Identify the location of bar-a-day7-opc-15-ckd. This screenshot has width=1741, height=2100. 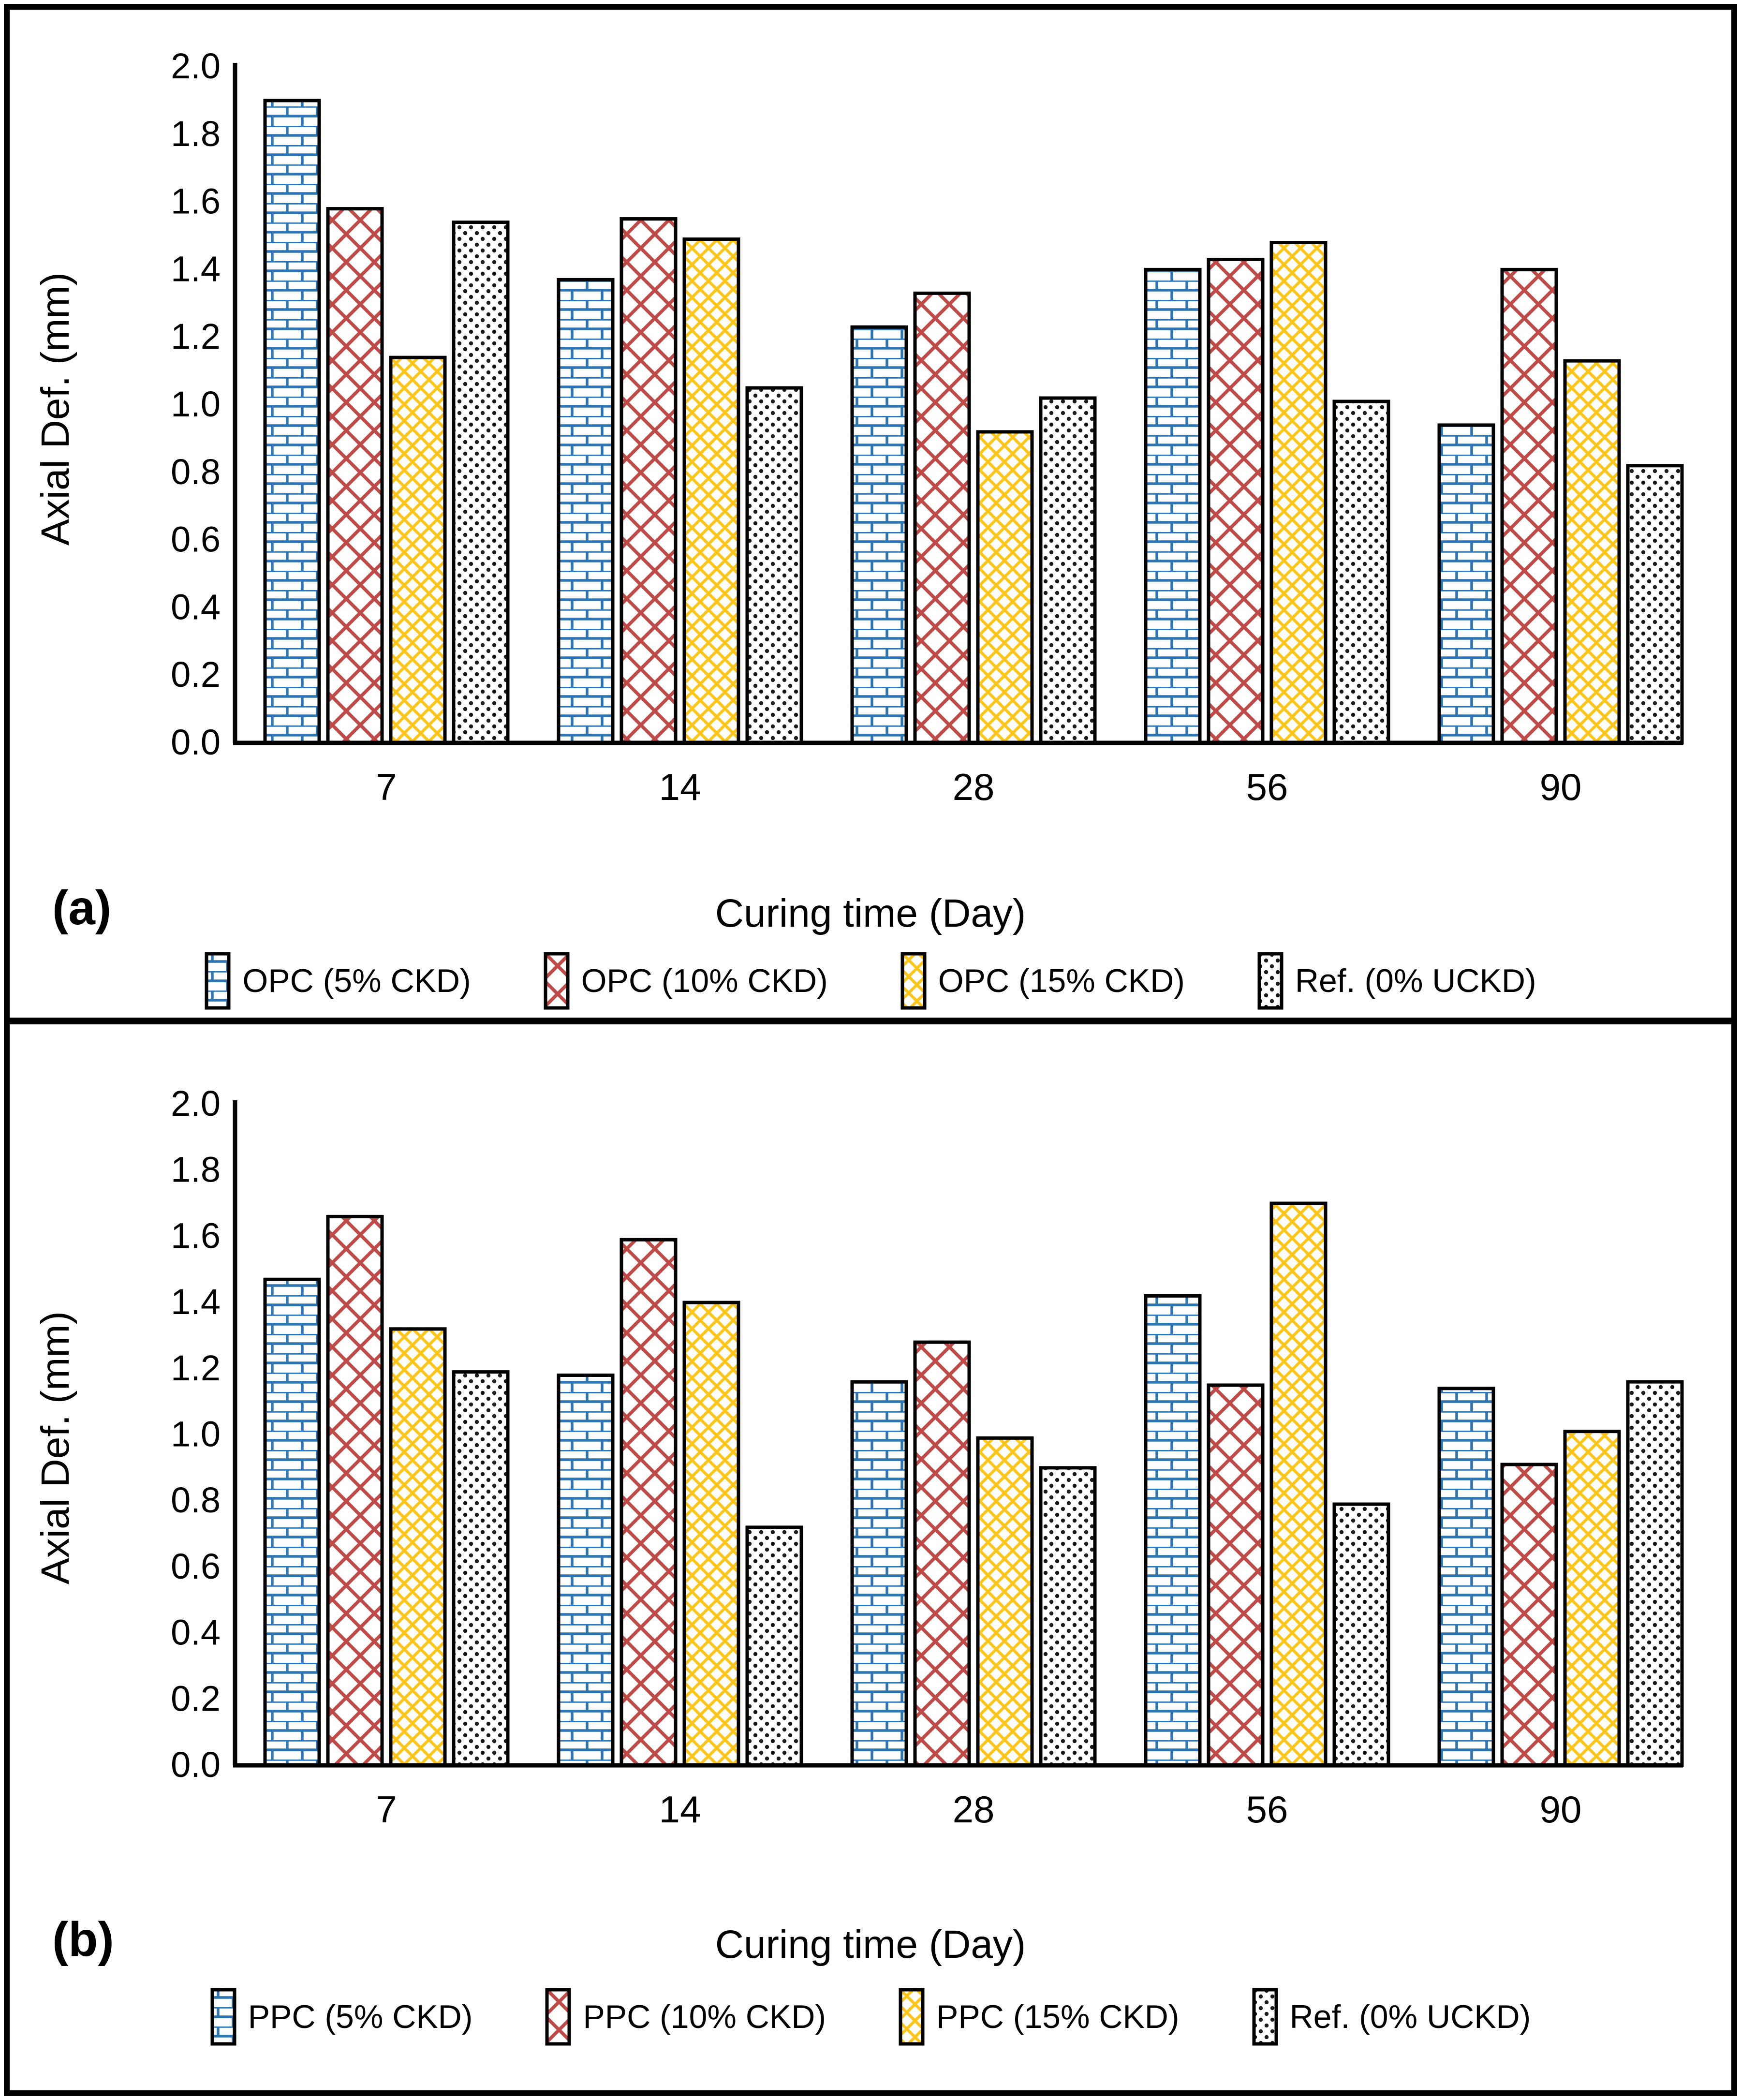
(418, 550).